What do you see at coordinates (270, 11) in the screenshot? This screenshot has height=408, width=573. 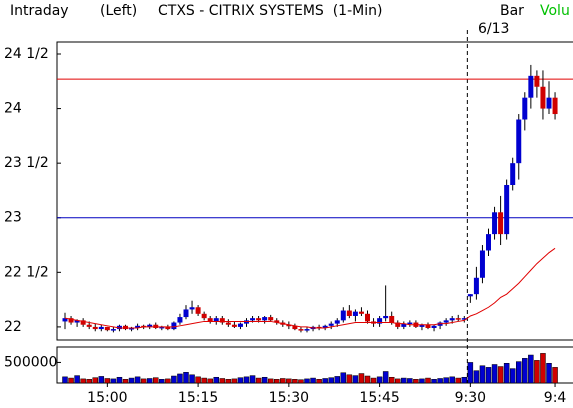 I see `header-title: CTXS - CITRIX SYSTEMS (1-Min)` at bounding box center [270, 11].